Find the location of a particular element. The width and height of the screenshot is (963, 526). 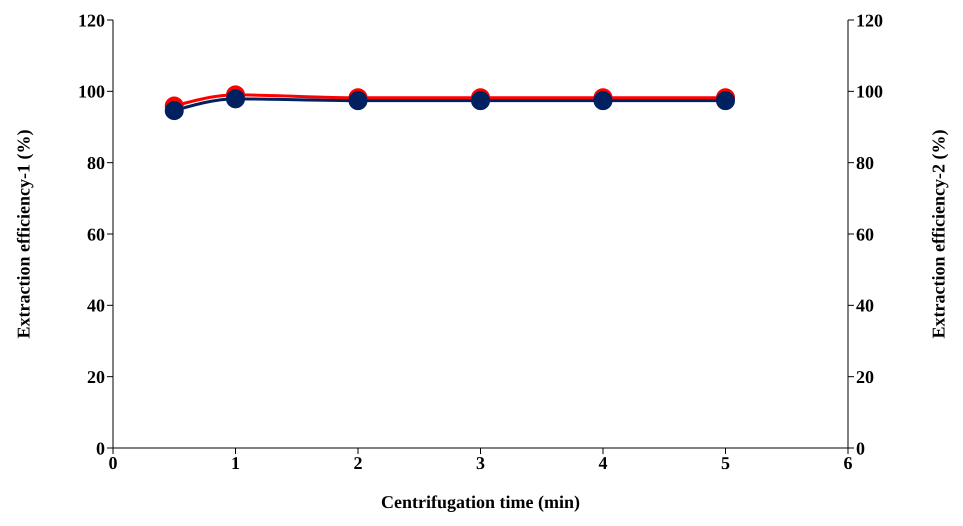

y-tick-label: 80 is located at coordinates (96, 163).